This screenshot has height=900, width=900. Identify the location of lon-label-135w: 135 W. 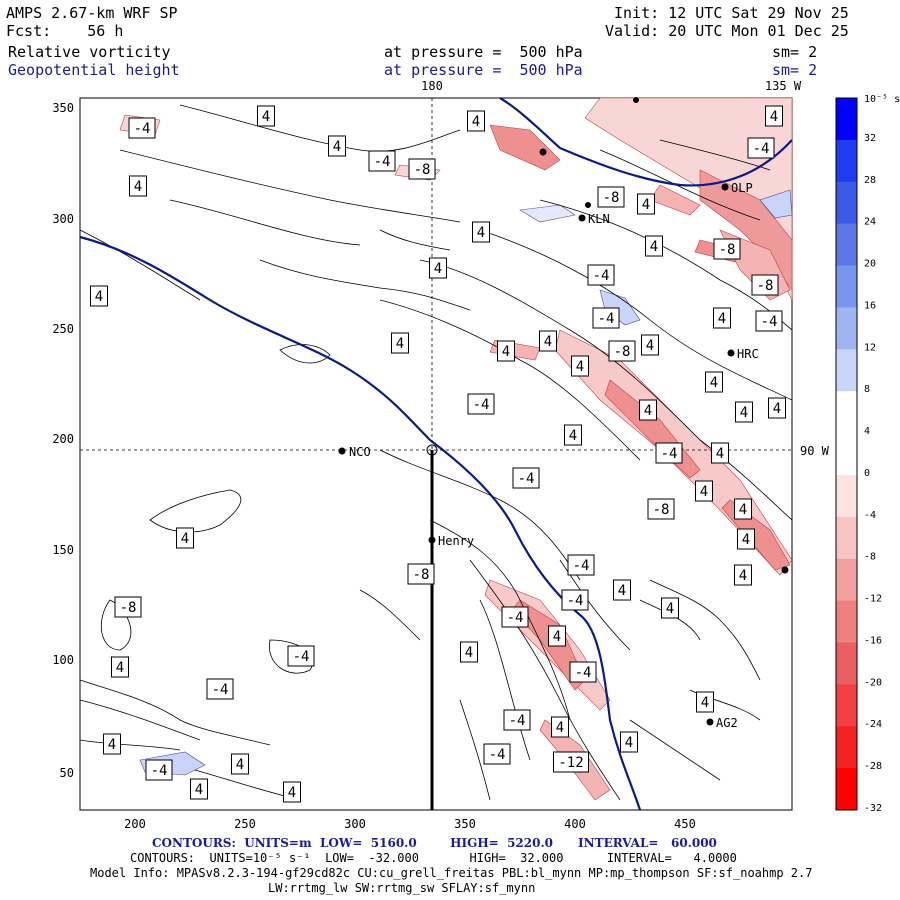
(783, 86).